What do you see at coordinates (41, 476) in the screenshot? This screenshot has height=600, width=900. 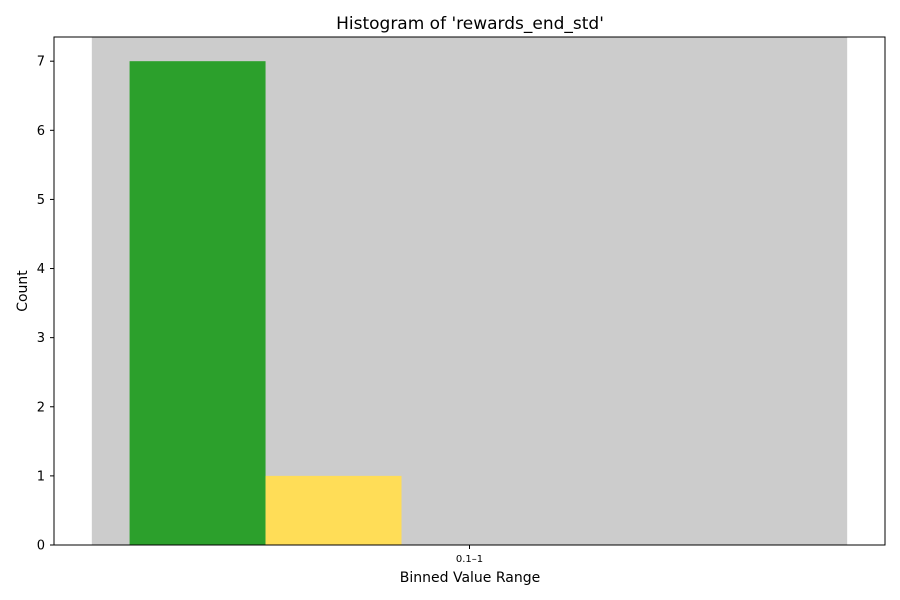 I see `y-tick-label: 1` at bounding box center [41, 476].